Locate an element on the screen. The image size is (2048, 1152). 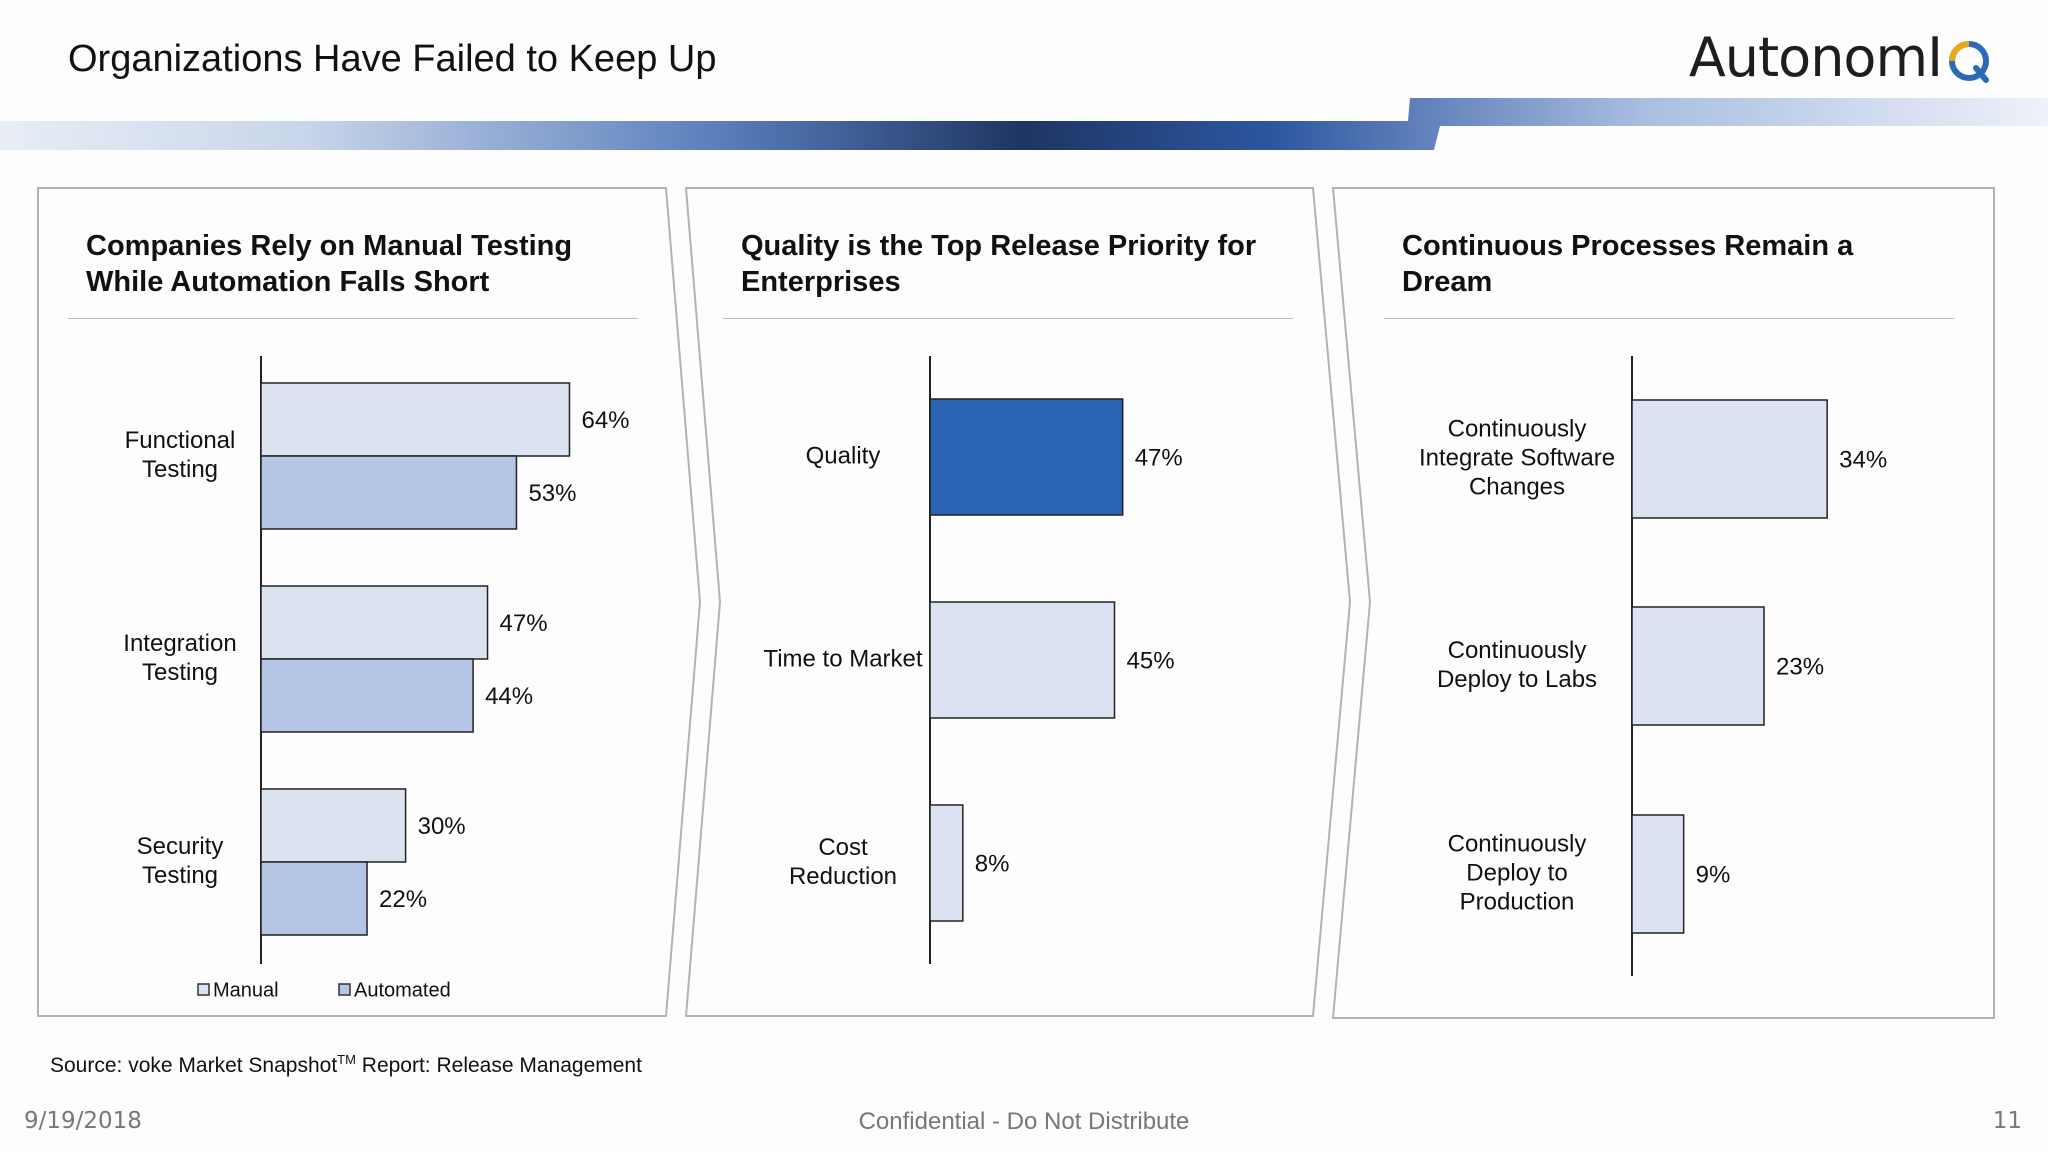
panel1-value-label-manual-2: 47% is located at coordinates (524, 623).